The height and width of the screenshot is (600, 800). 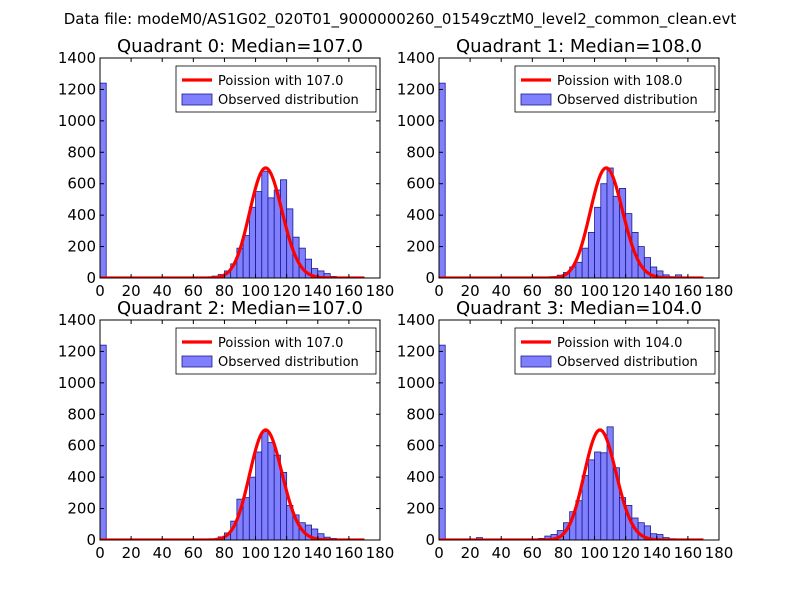 I want to click on legend: Poission with 108.0 Observed distribution, so click(x=615, y=89).